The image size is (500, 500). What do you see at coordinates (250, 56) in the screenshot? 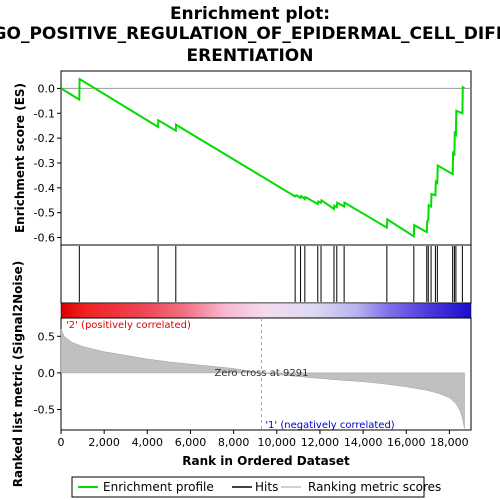
I see `chart-title-line-3: ERENTIATION` at bounding box center [250, 56].